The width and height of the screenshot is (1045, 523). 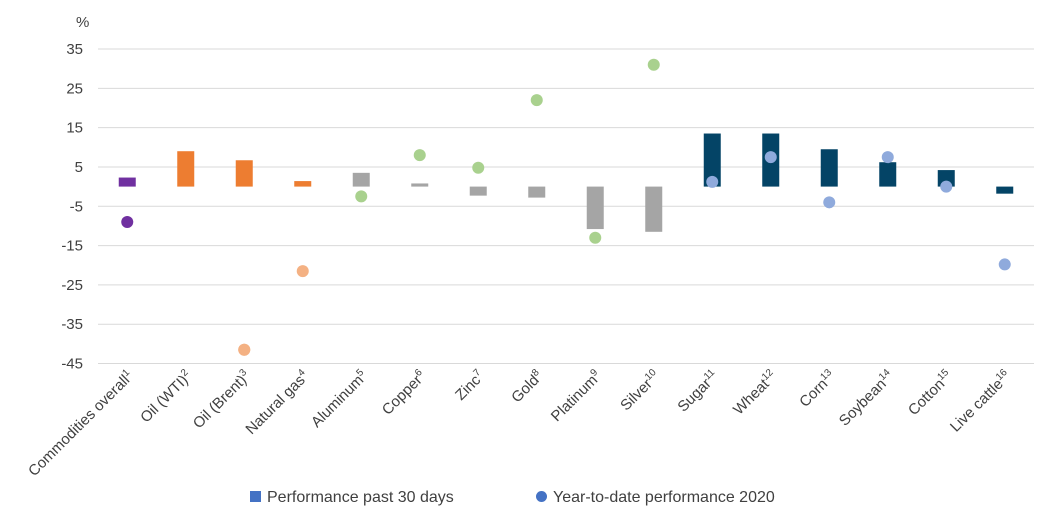 I want to click on category-label: Soybean14, so click(x=866, y=398).